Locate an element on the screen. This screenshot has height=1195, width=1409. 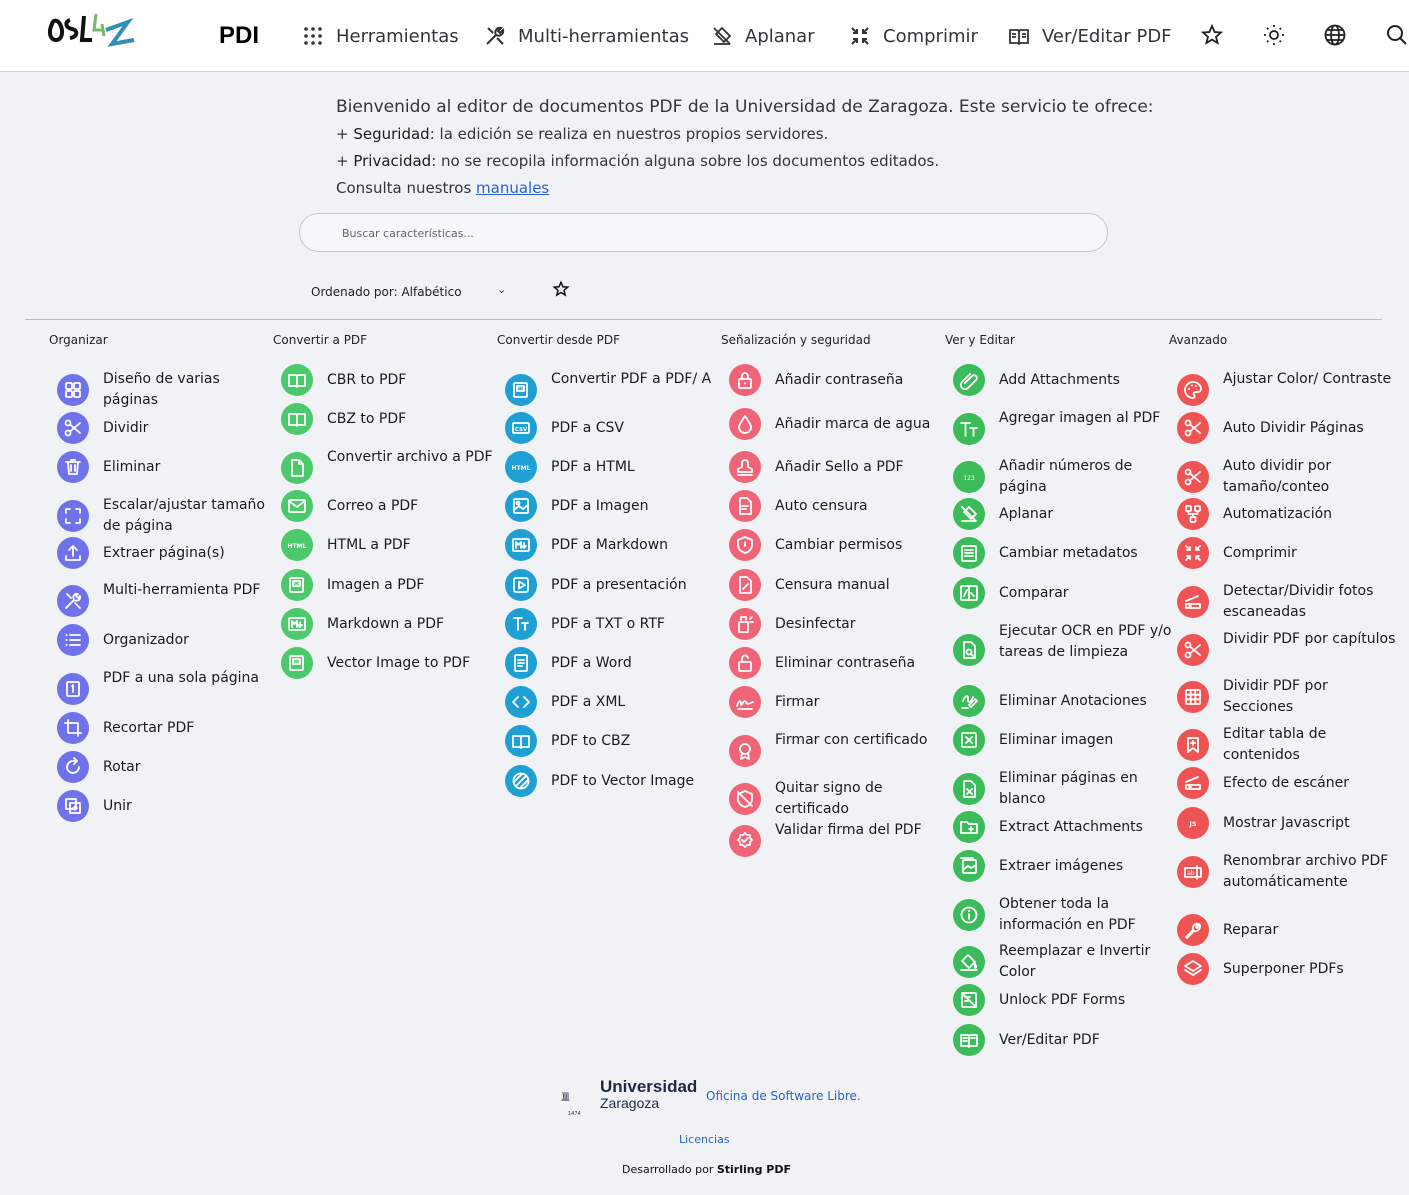
tool-item: Eliminar contraseña is located at coordinates (841, 669).